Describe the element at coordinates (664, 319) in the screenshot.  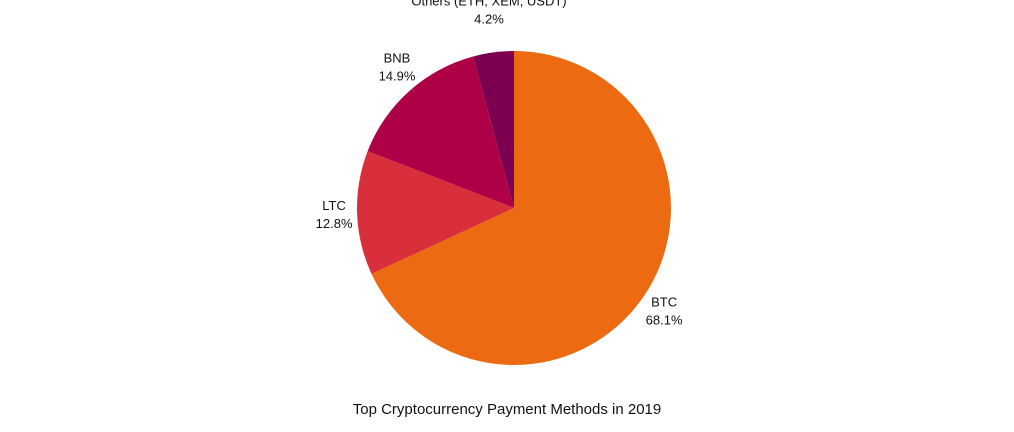
I see `slice-value-btc: 68.1%` at that location.